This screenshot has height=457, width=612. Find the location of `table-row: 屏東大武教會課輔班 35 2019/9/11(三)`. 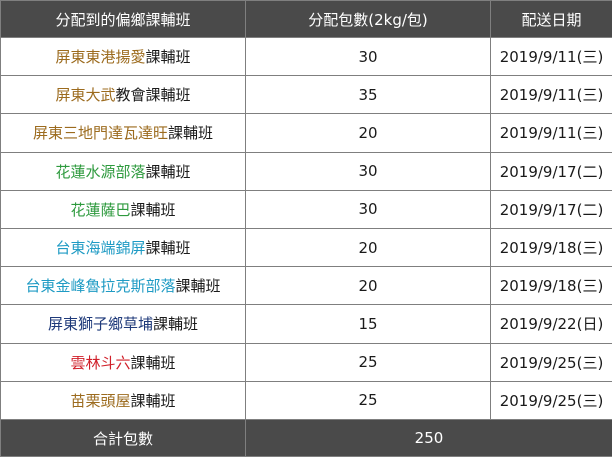

table-row: 屏東大武教會課輔班 35 2019/9/11(三) is located at coordinates (306, 95).